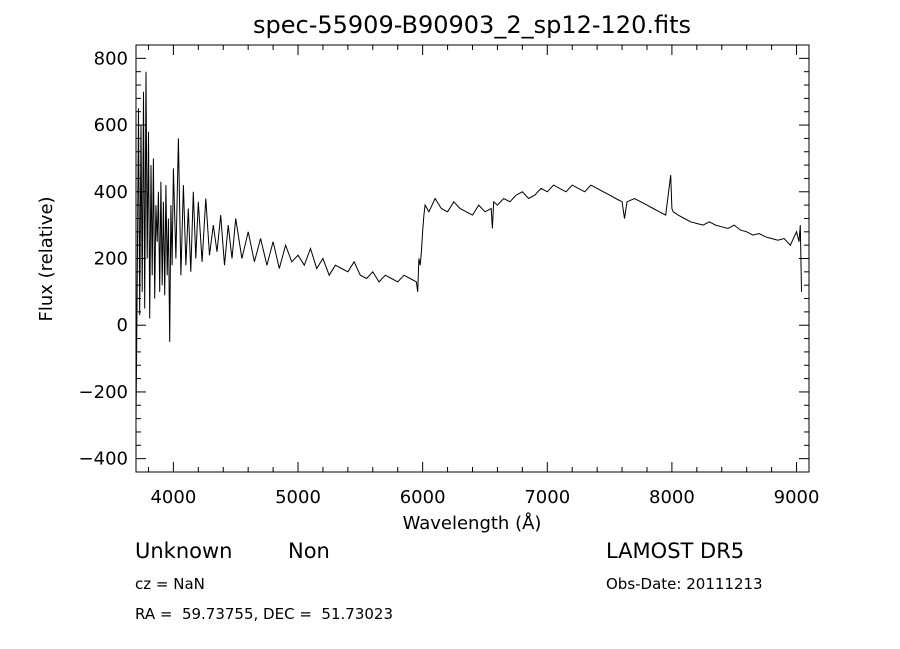 Image resolution: width=900 pixels, height=649 pixels. What do you see at coordinates (472, 25) in the screenshot?
I see `chart-title: spec-55909-B90903_2_sp12-120.fits` at bounding box center [472, 25].